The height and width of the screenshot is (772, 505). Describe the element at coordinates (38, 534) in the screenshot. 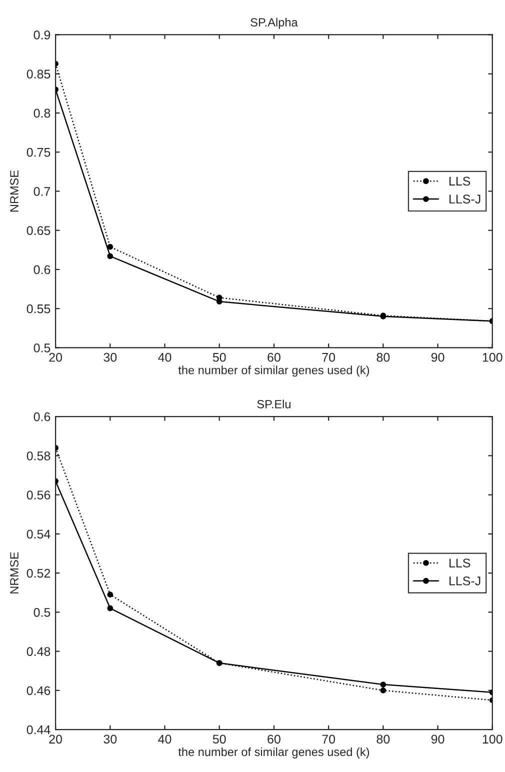

I see `y-tick-label: 0.54` at that location.